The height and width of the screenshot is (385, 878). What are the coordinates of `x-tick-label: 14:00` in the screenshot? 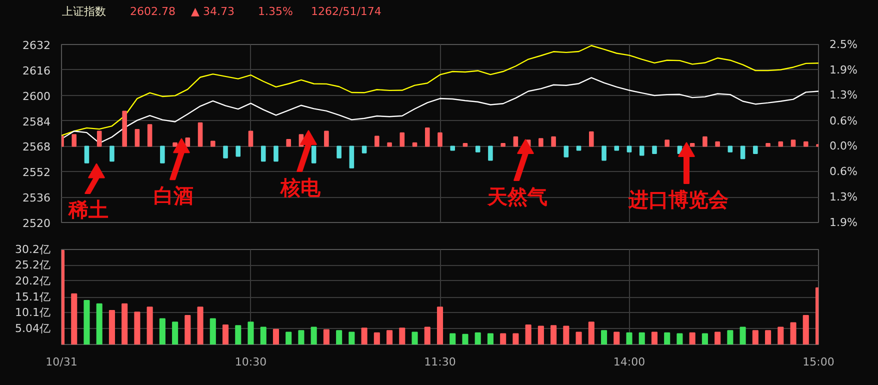 It's located at (629, 362).